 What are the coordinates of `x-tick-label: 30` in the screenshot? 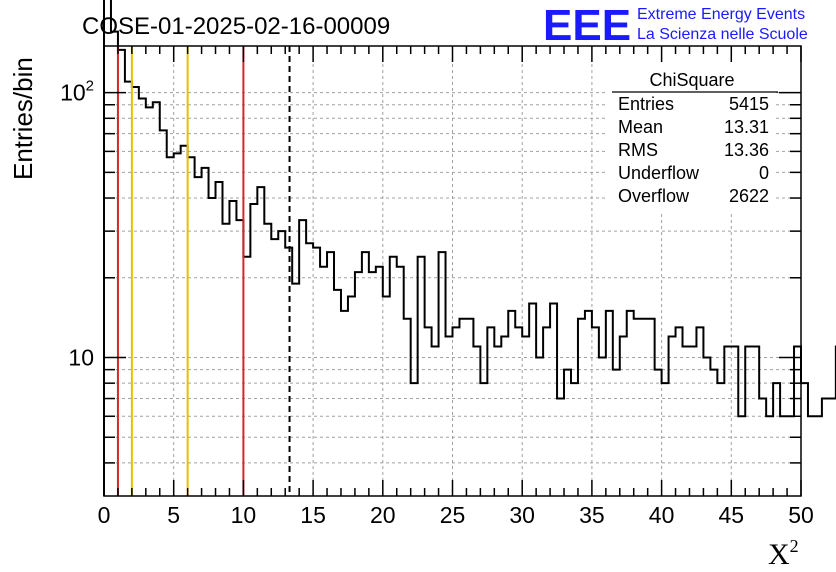 It's located at (522, 515).